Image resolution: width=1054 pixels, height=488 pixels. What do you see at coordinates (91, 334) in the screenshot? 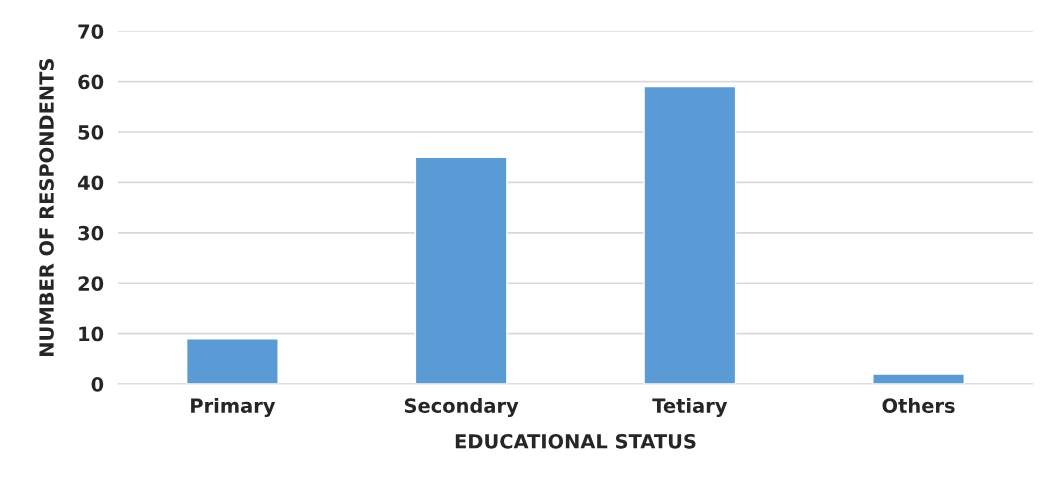
I see `y-tick-label: 10` at bounding box center [91, 334].